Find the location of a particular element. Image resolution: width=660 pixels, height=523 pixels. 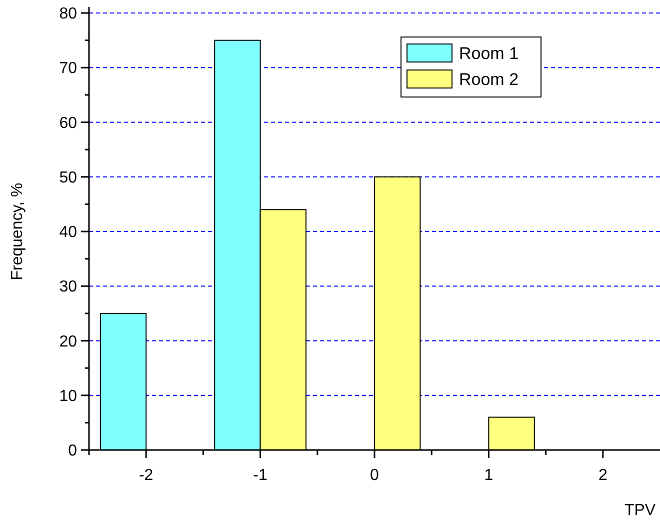

y-tick-label: 10 is located at coordinates (68, 396).